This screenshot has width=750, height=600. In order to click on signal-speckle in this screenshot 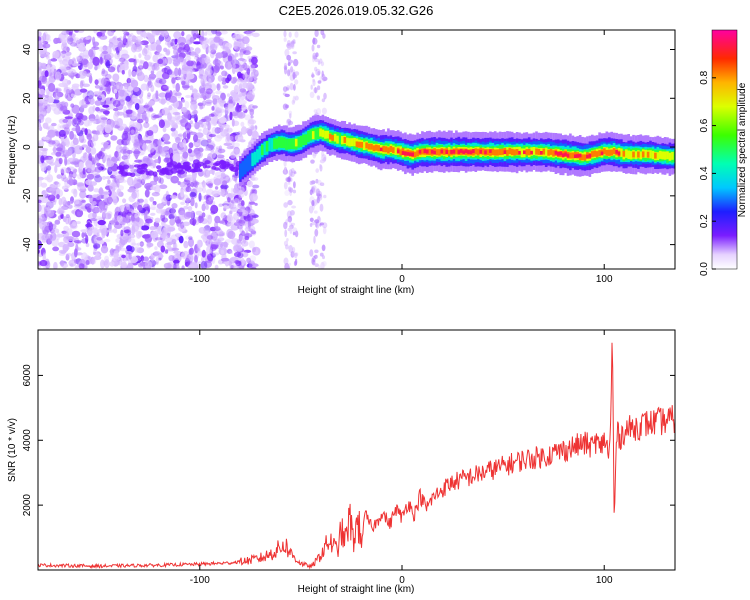, I will do `click(147, 173)`.